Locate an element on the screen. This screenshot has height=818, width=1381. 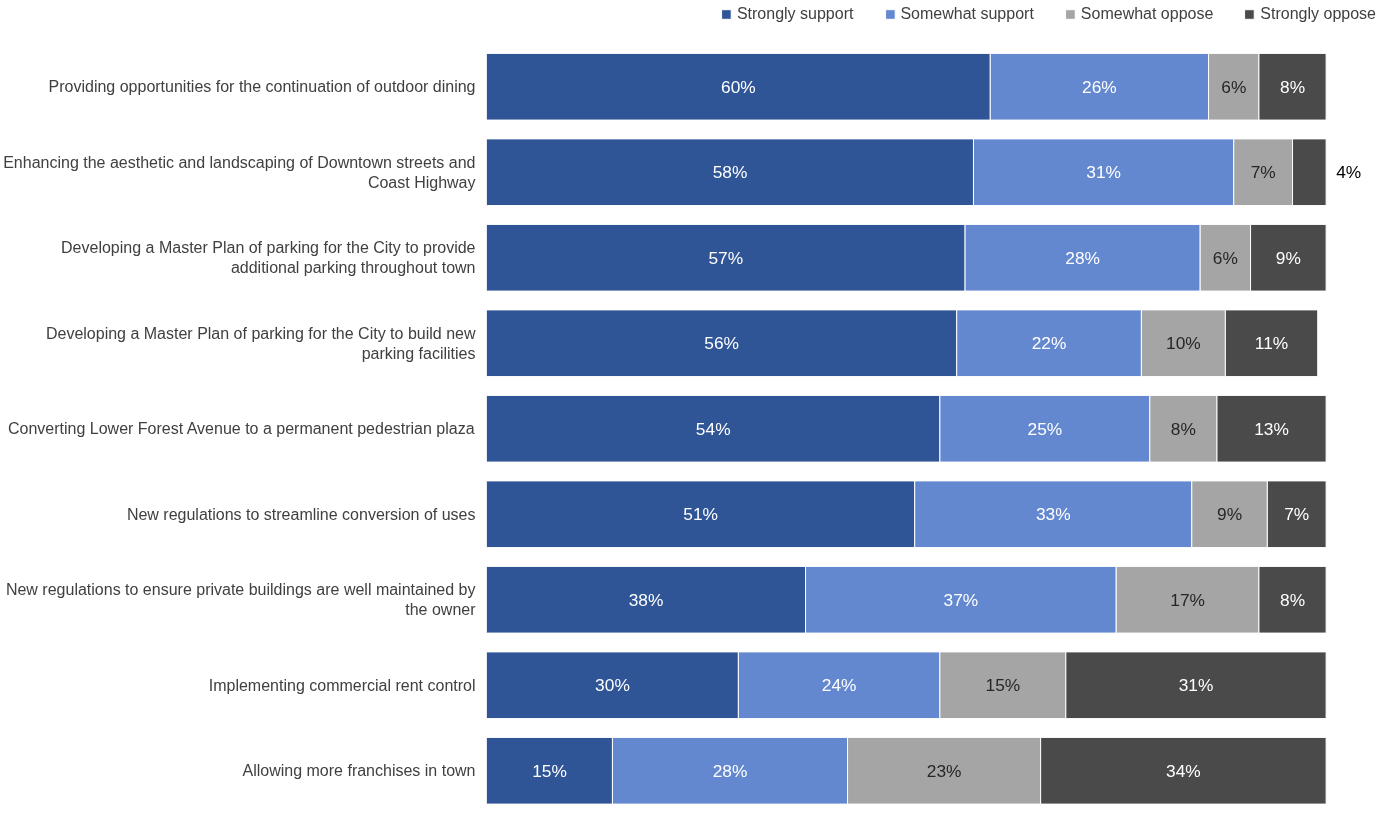
data-label: 37% is located at coordinates (961, 599).